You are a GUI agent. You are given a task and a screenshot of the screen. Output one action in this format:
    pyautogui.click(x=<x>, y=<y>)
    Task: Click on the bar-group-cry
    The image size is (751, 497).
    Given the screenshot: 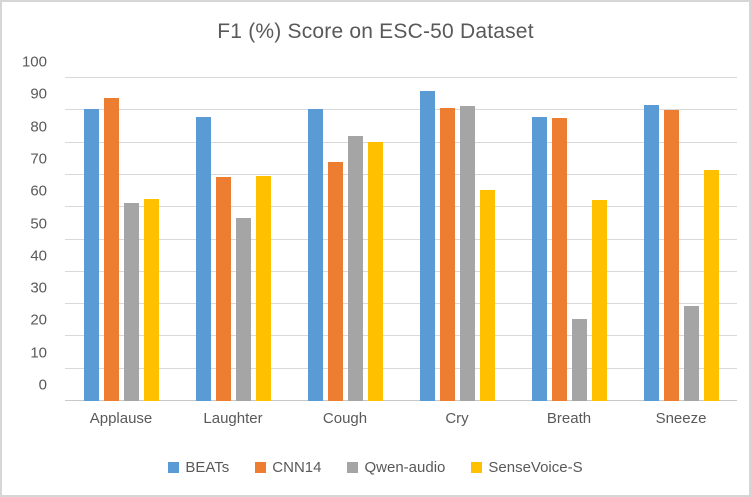 What is the action you would take?
    pyautogui.click(x=457, y=239)
    